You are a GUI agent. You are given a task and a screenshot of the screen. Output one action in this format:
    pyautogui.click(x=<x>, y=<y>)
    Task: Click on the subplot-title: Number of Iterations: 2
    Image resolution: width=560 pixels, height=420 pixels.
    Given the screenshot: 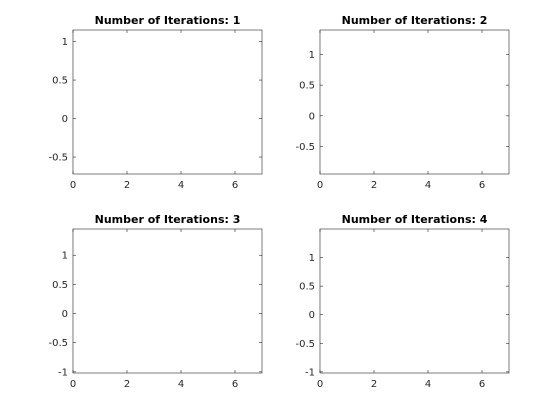 What is the action you would take?
    pyautogui.click(x=415, y=20)
    